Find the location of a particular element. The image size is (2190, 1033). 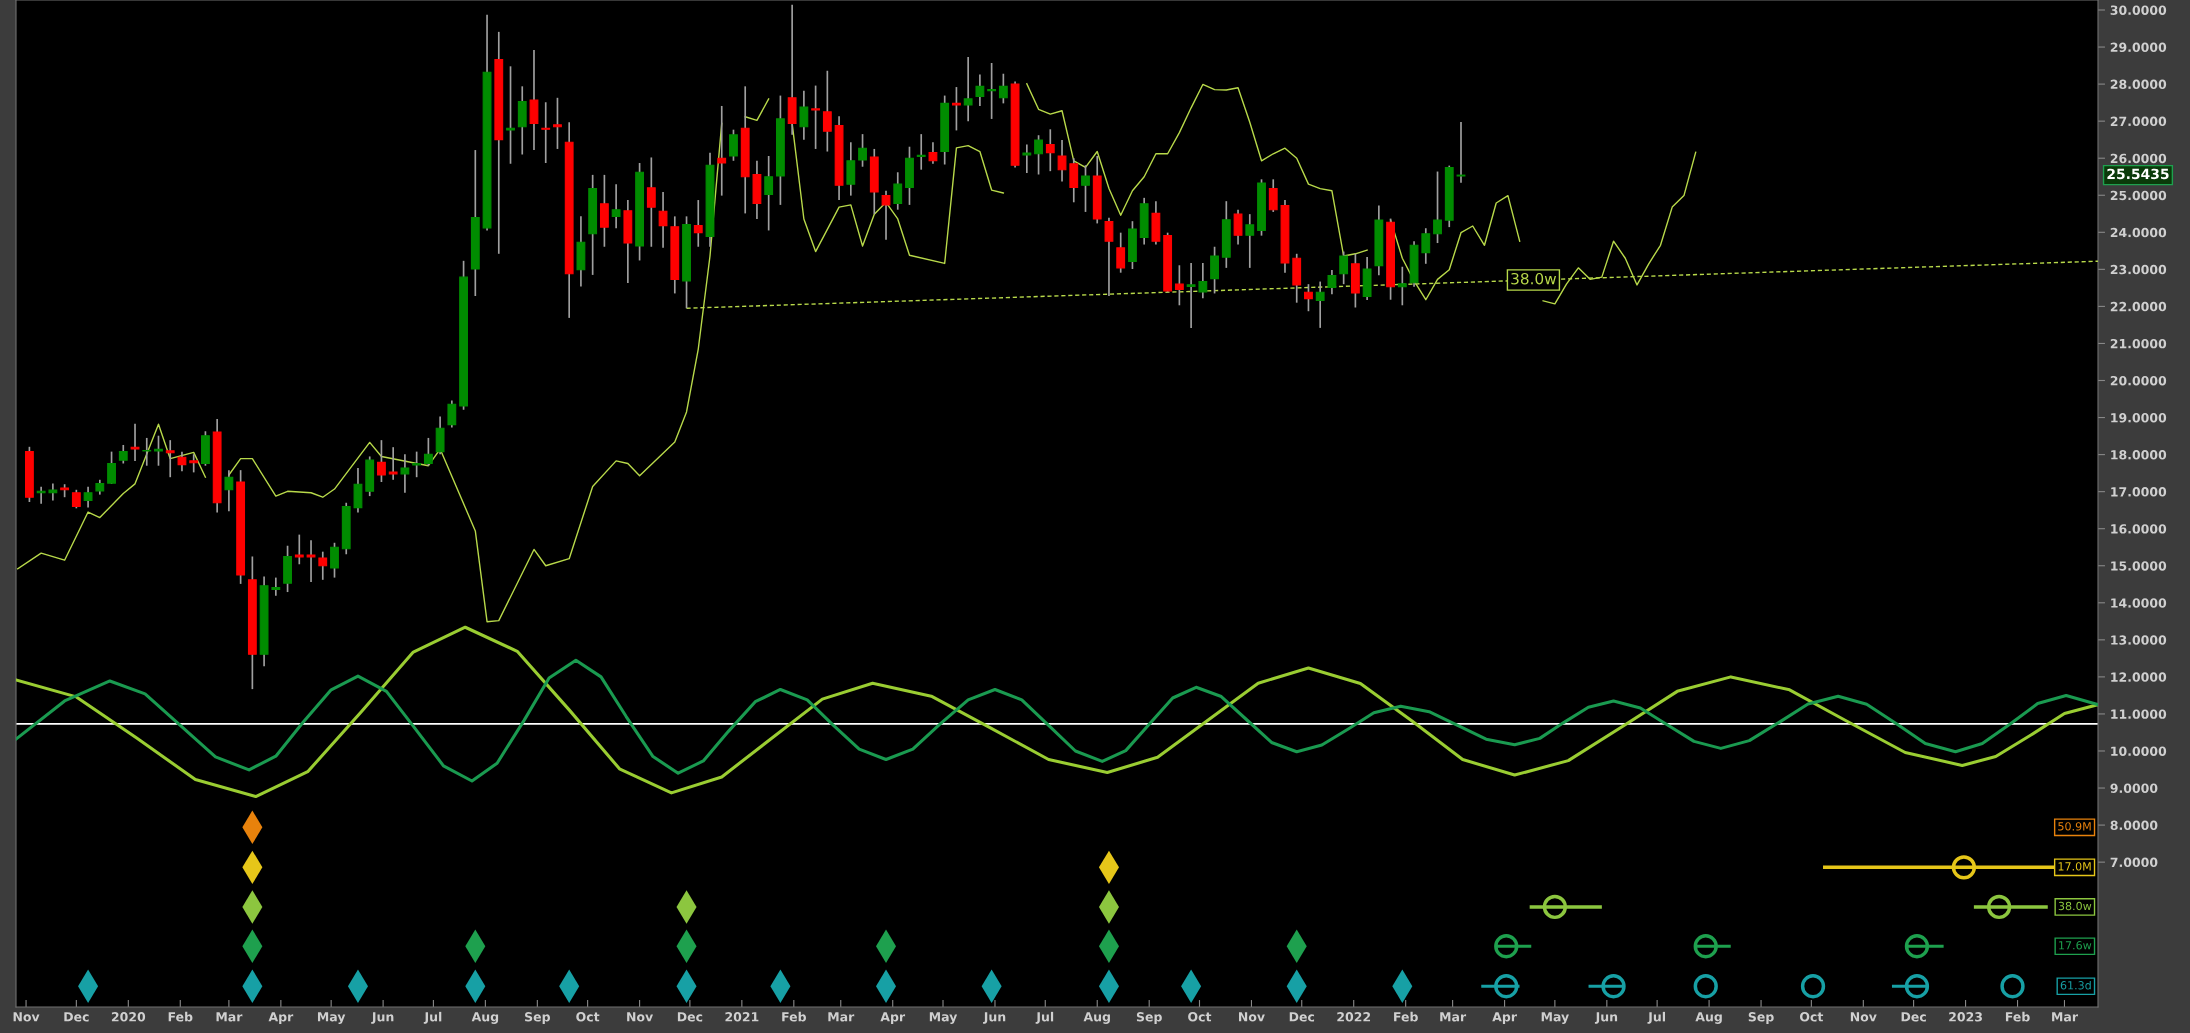

y-tick-label: 7.0000 is located at coordinates (2134, 862).